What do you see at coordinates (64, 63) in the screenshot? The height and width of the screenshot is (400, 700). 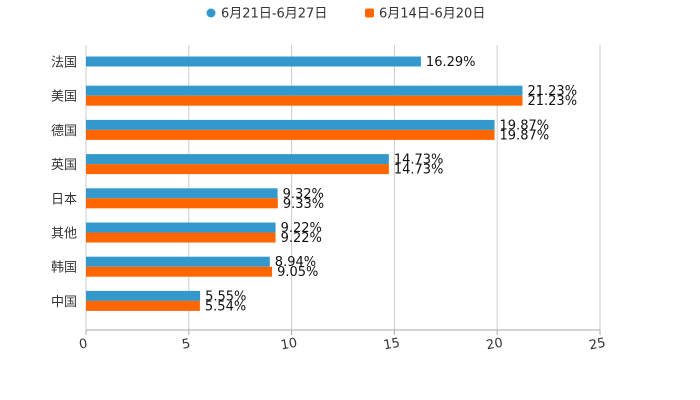 I see `category-label: 法国` at bounding box center [64, 63].